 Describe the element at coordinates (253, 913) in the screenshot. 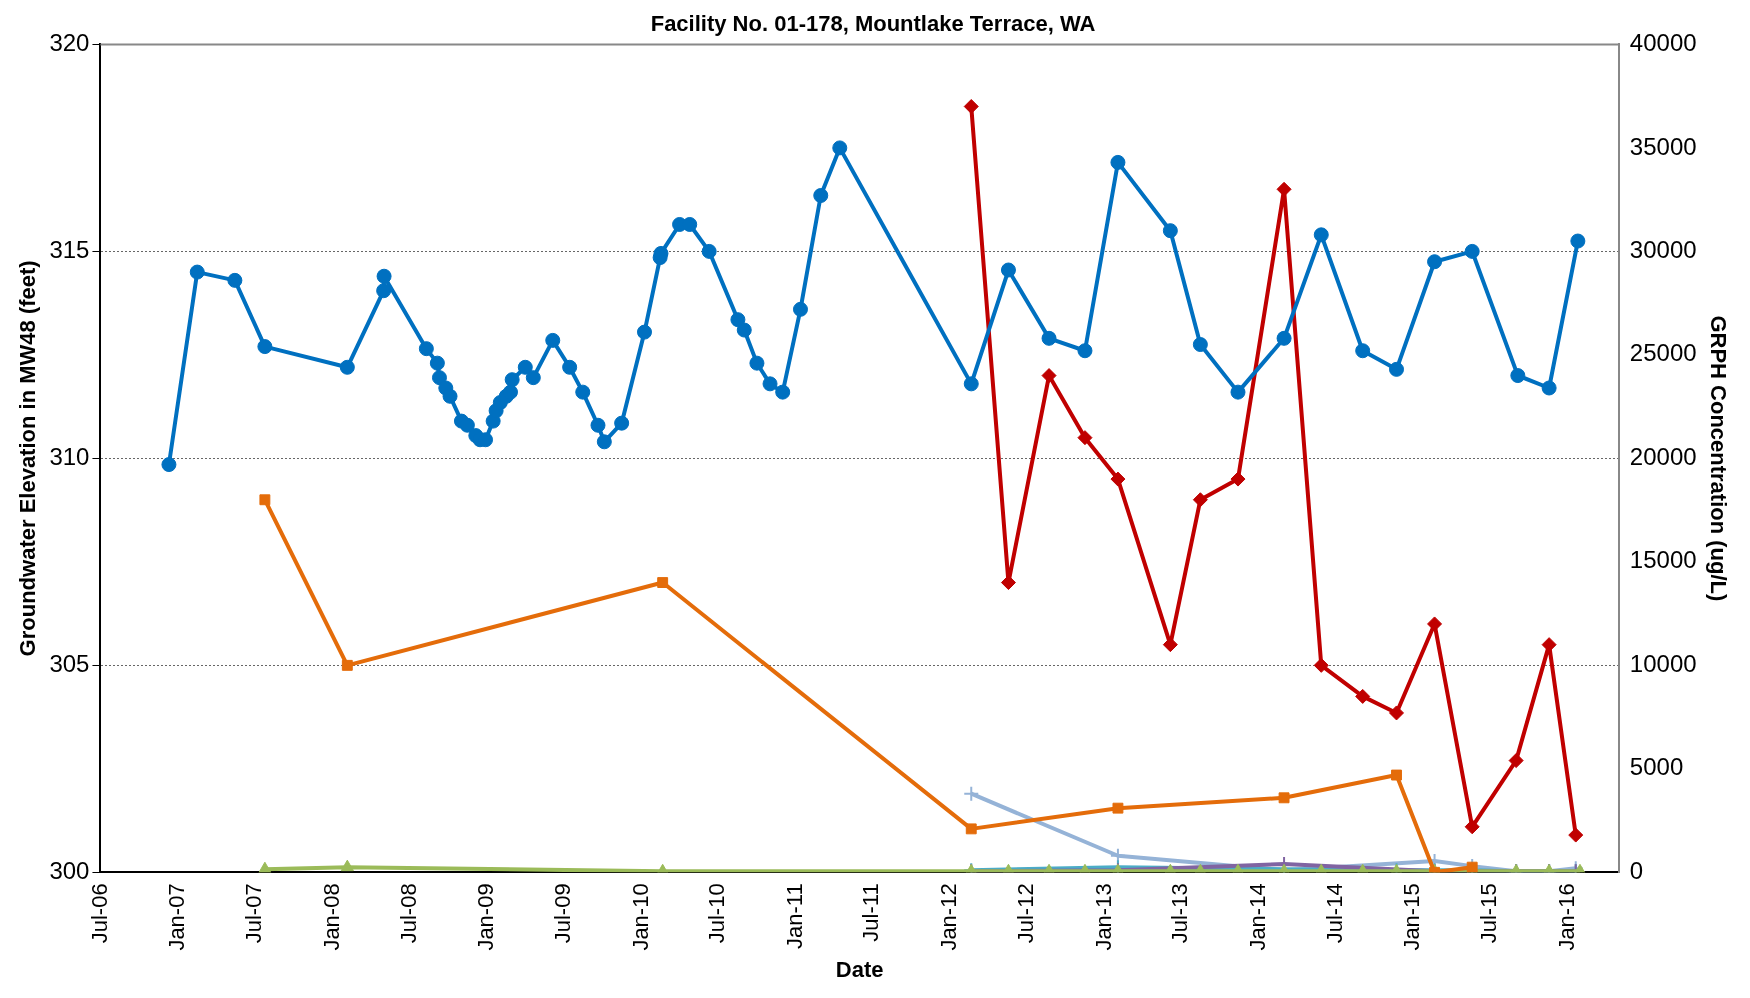

I see `x-tick-label: Jul-07` at that location.